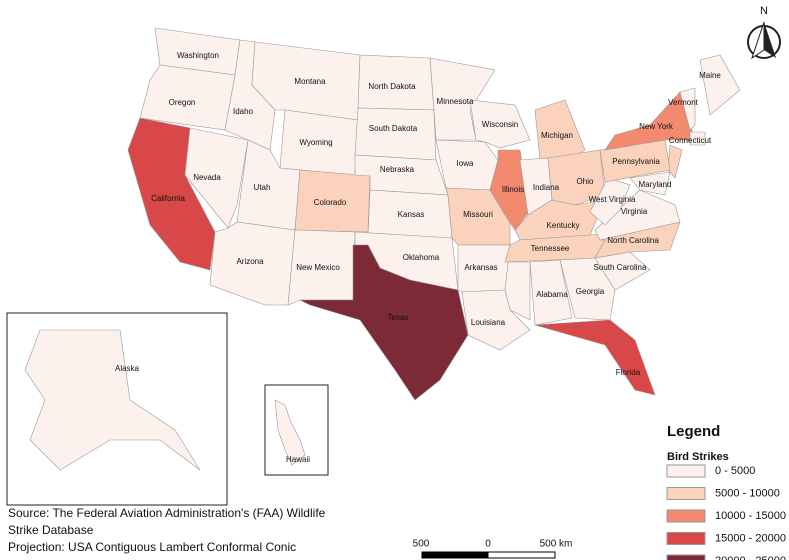  I want to click on legend-label: 10000 - 15000, so click(750, 516).